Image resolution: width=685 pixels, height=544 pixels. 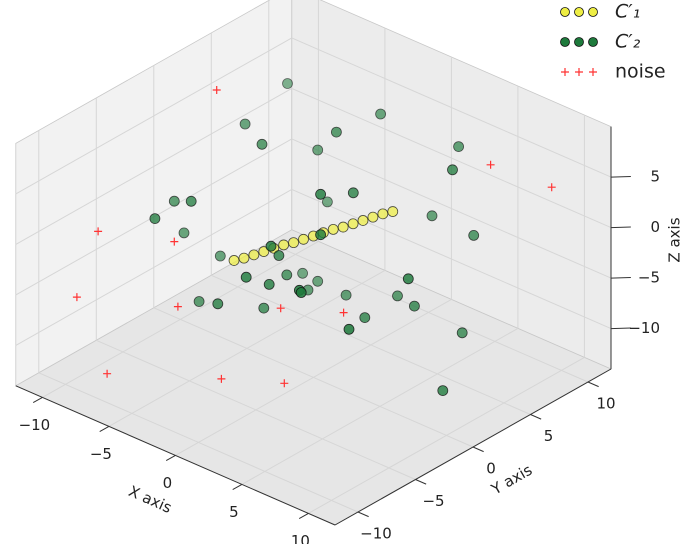 I want to click on x-axis-line, so click(x=175, y=455).